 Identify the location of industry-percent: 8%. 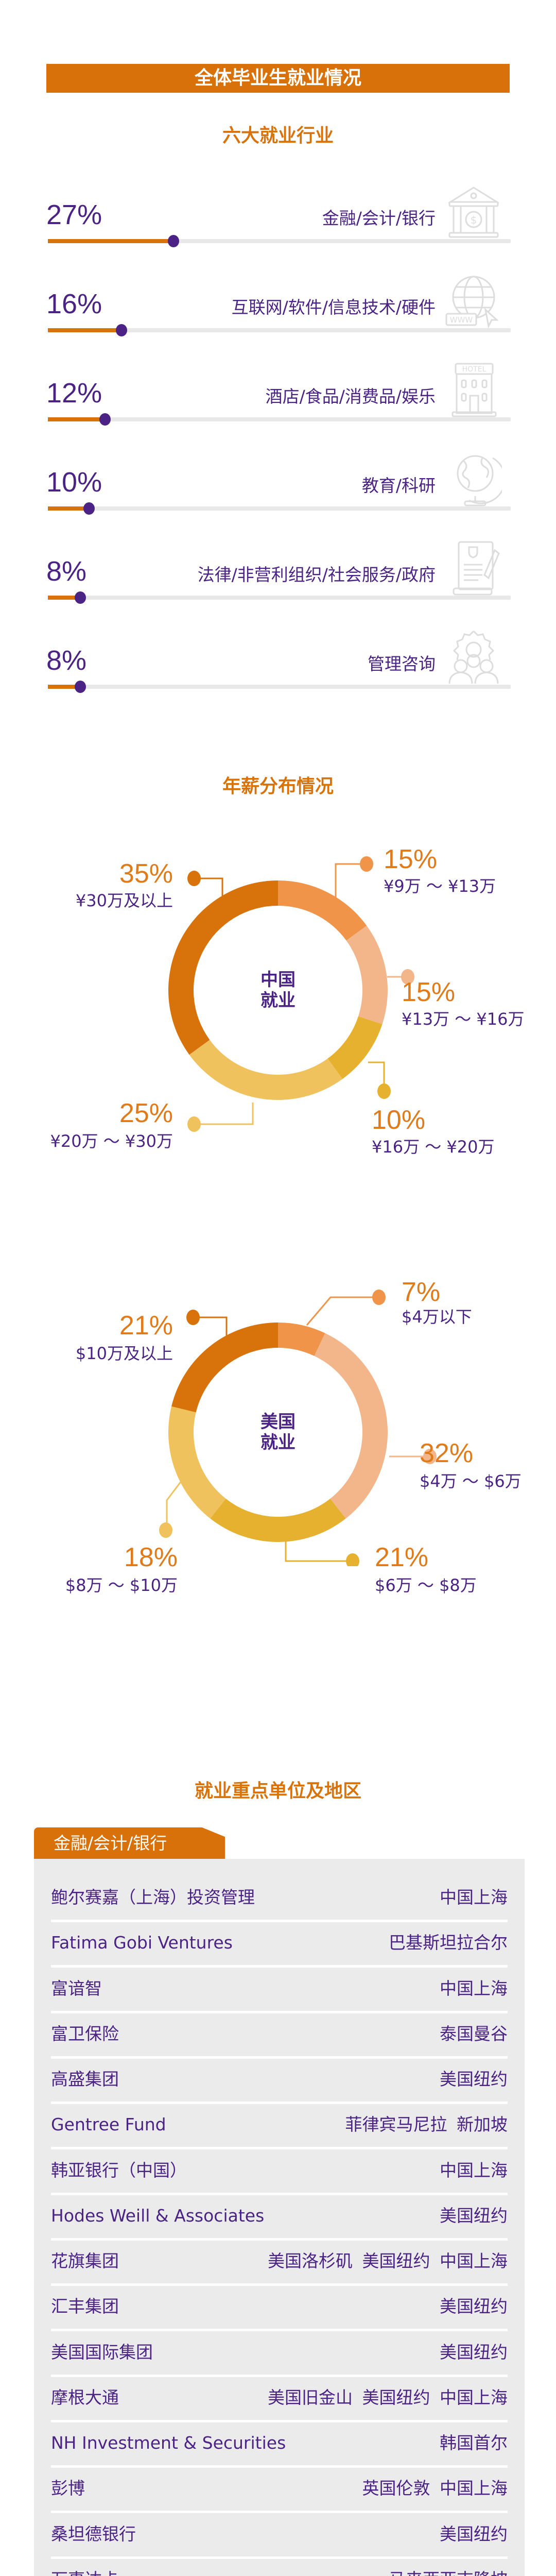
(66, 571).